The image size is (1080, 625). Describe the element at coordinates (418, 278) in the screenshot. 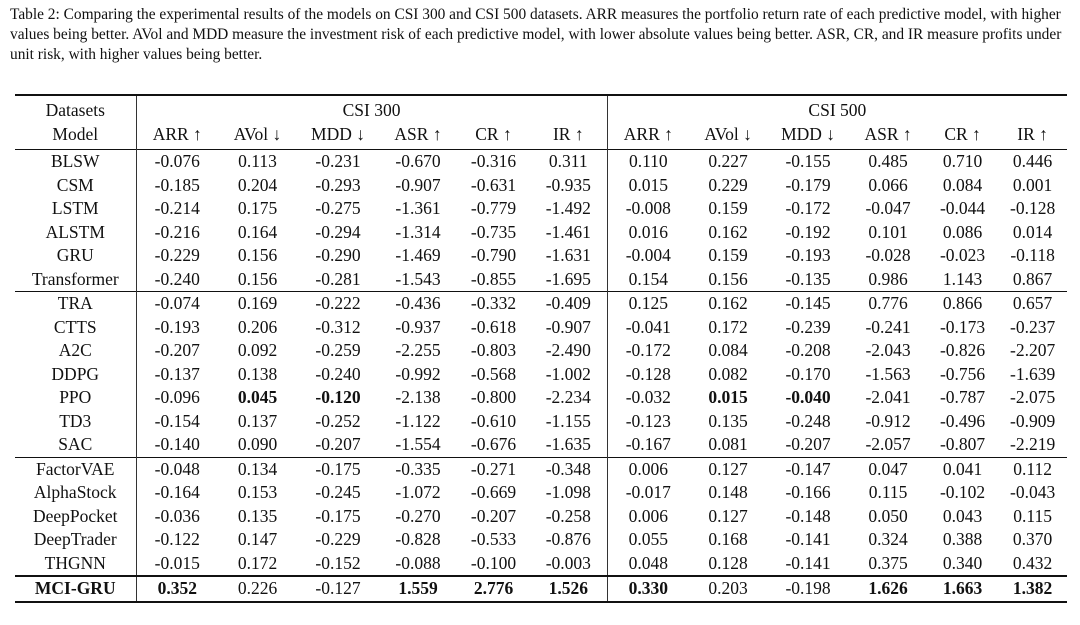

I see `value-cell: -1.543` at that location.